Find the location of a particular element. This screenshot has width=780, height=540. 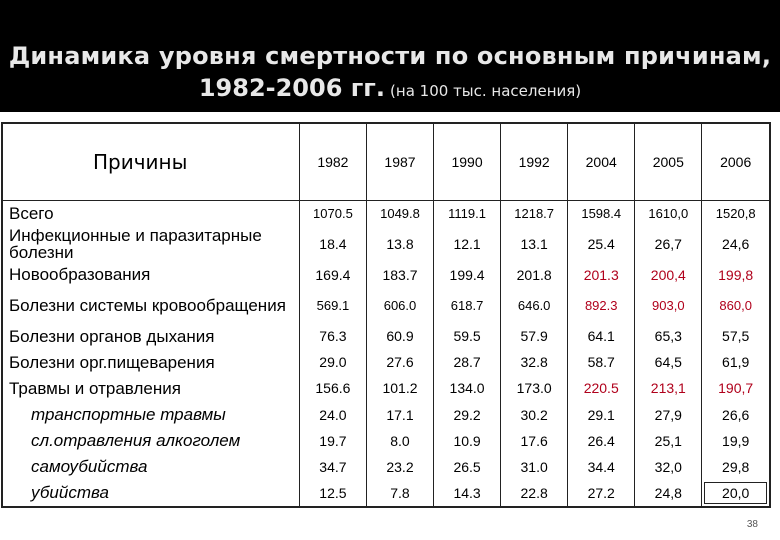

value-cell: 860,0 is located at coordinates (735, 305).